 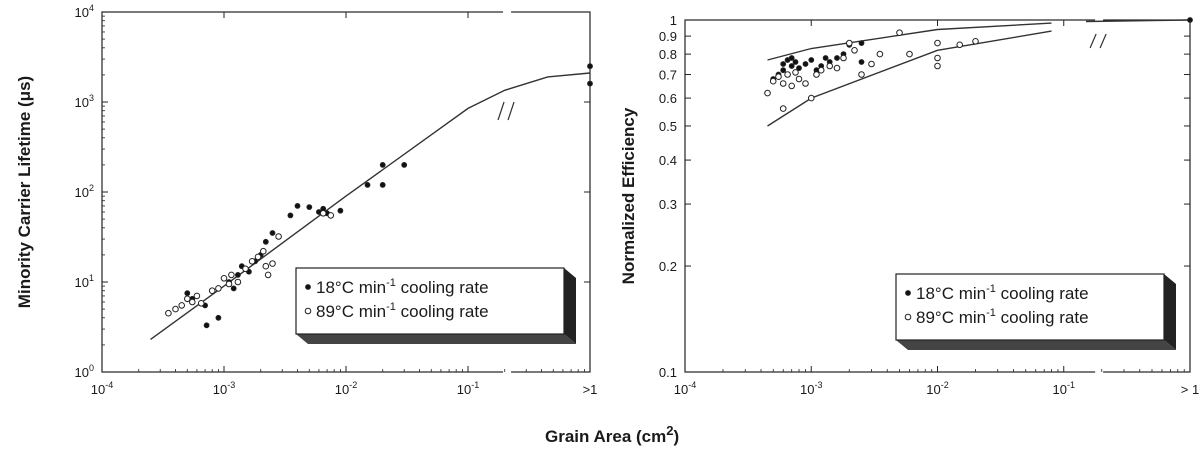 I want to click on y-tick-label: 10⁰, so click(x=84, y=371).